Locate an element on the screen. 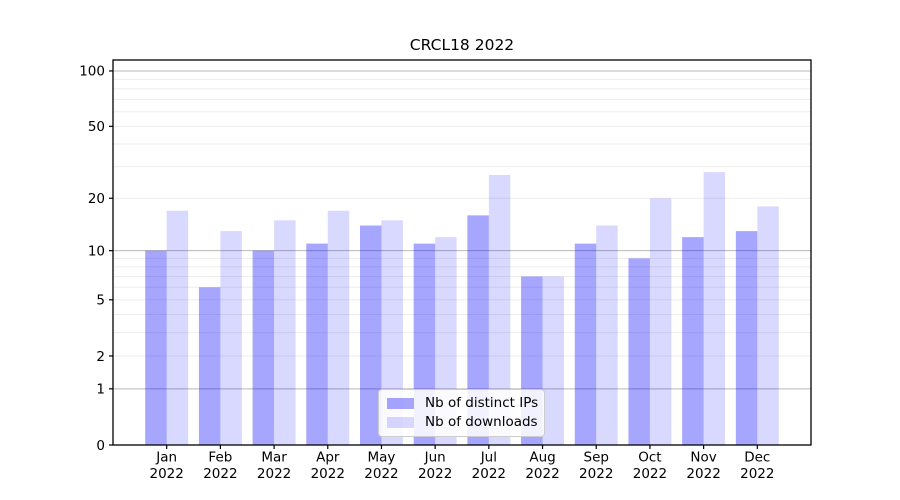 This screenshot has height=500, width=900. bar-dec-s1 is located at coordinates (768, 325).